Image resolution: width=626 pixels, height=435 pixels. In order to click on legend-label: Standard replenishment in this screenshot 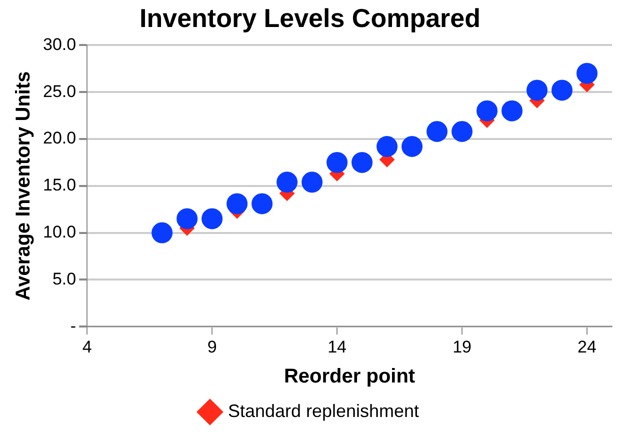, I will do `click(324, 410)`.